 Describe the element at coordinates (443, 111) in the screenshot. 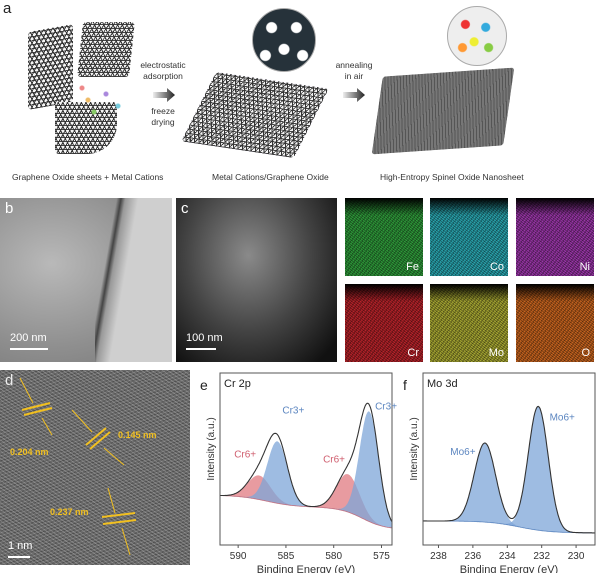

I see `spinel-oxide-nanosheet` at that location.